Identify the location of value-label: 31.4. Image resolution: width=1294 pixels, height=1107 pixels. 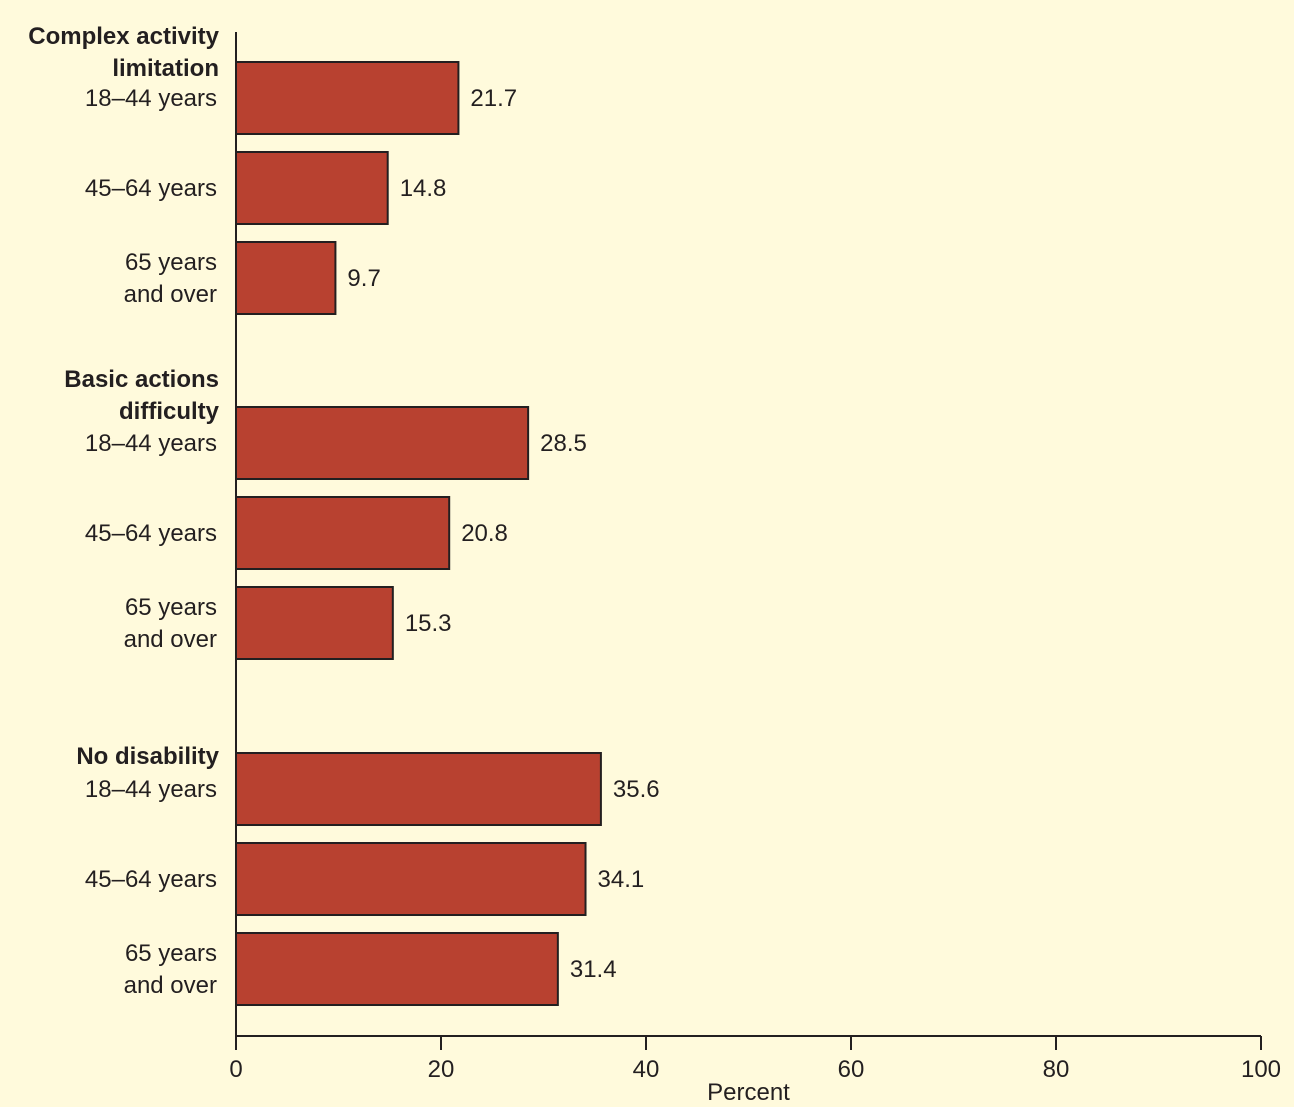
(593, 969).